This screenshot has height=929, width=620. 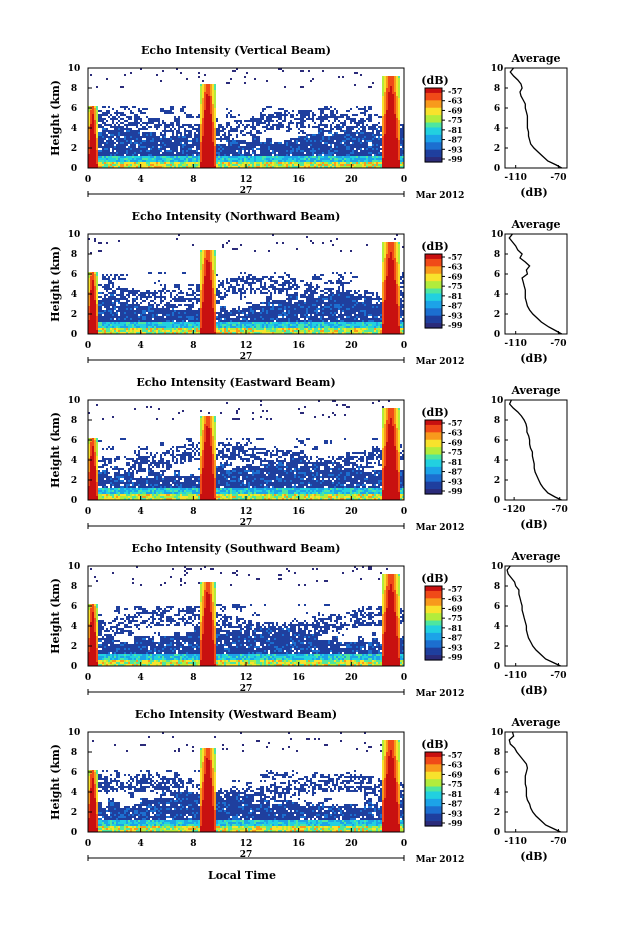 I want to click on profile-y-tick-label: 4, so click(x=497, y=295).